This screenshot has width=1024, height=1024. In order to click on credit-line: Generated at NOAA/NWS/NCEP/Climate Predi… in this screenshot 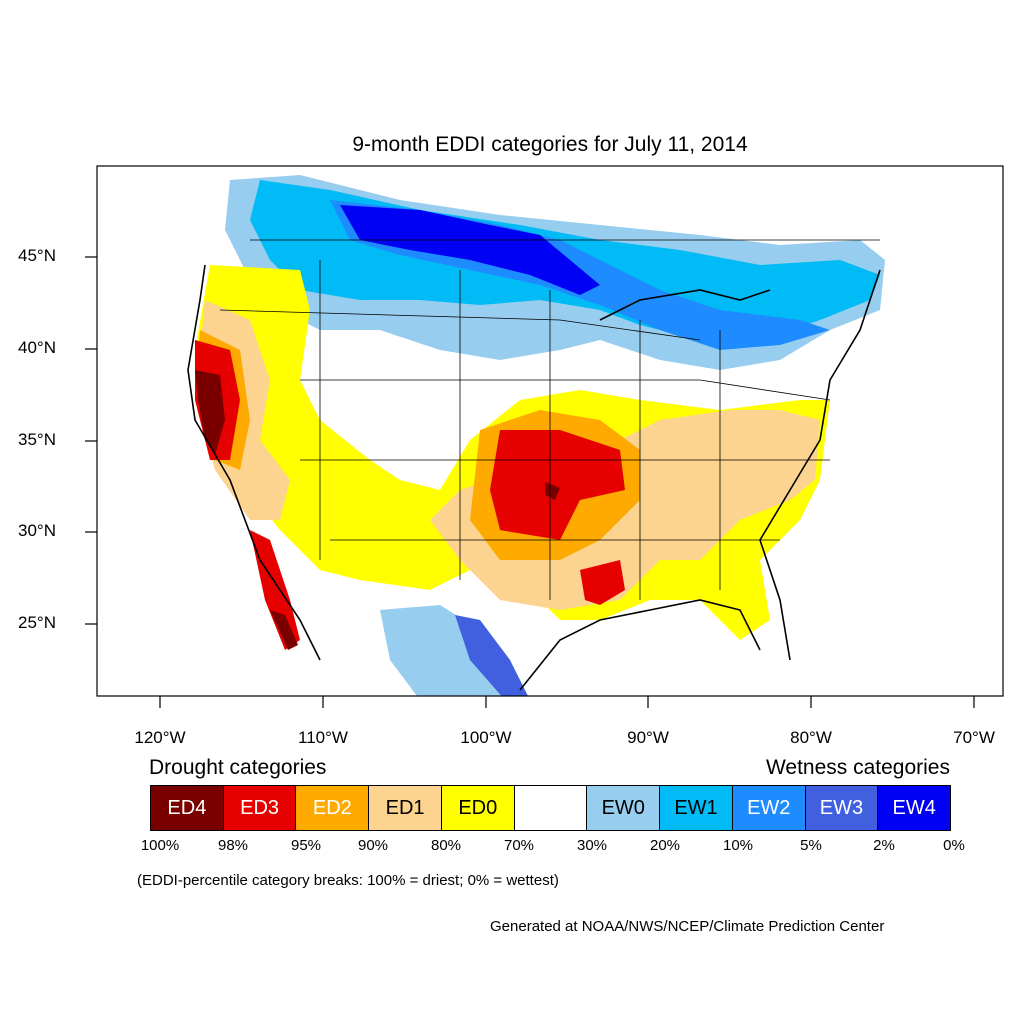, I will do `click(687, 926)`.